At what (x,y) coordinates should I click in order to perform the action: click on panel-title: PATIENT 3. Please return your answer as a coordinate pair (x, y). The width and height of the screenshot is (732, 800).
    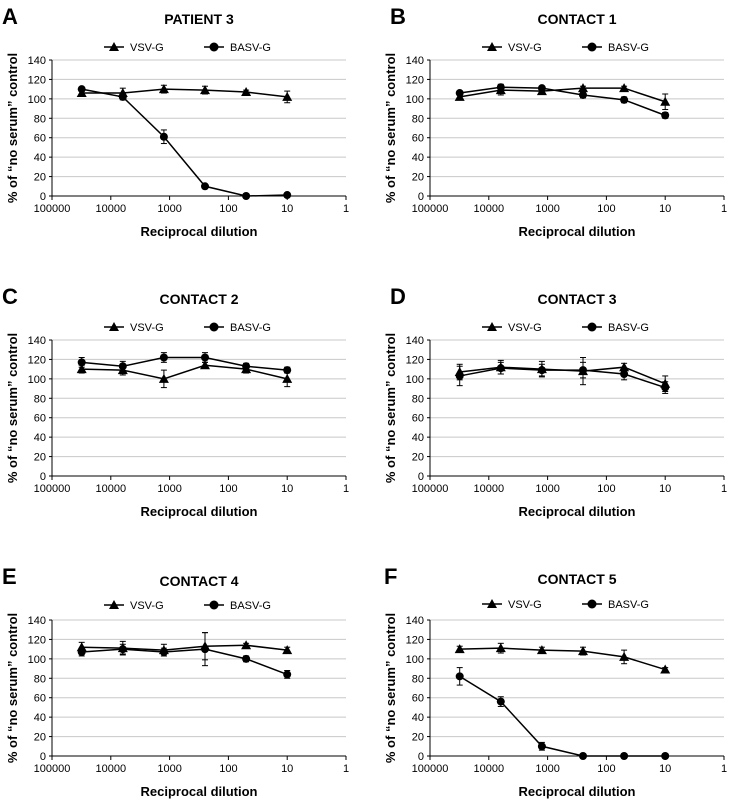
    Looking at the image, I should click on (199, 19).